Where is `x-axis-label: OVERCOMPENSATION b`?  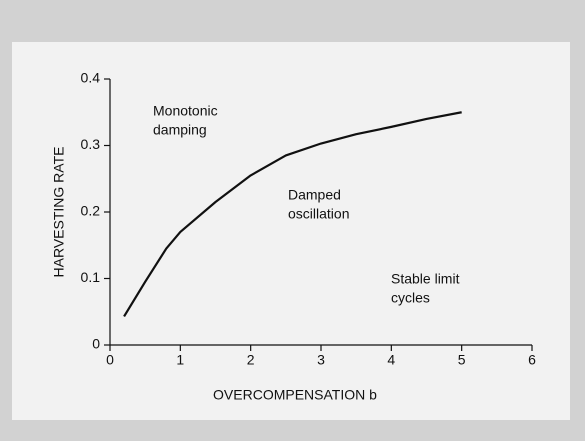
x-axis-label: OVERCOMPENSATION b is located at coordinates (295, 395).